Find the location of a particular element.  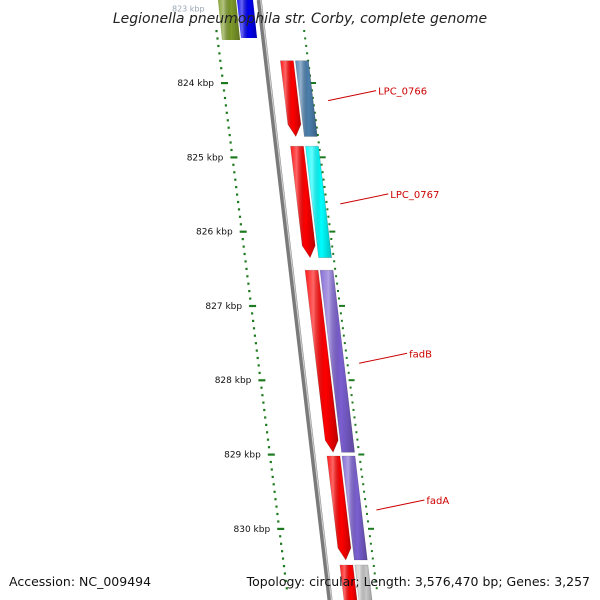

gene-bar-lpc_0766-shading is located at coordinates (306, 98).